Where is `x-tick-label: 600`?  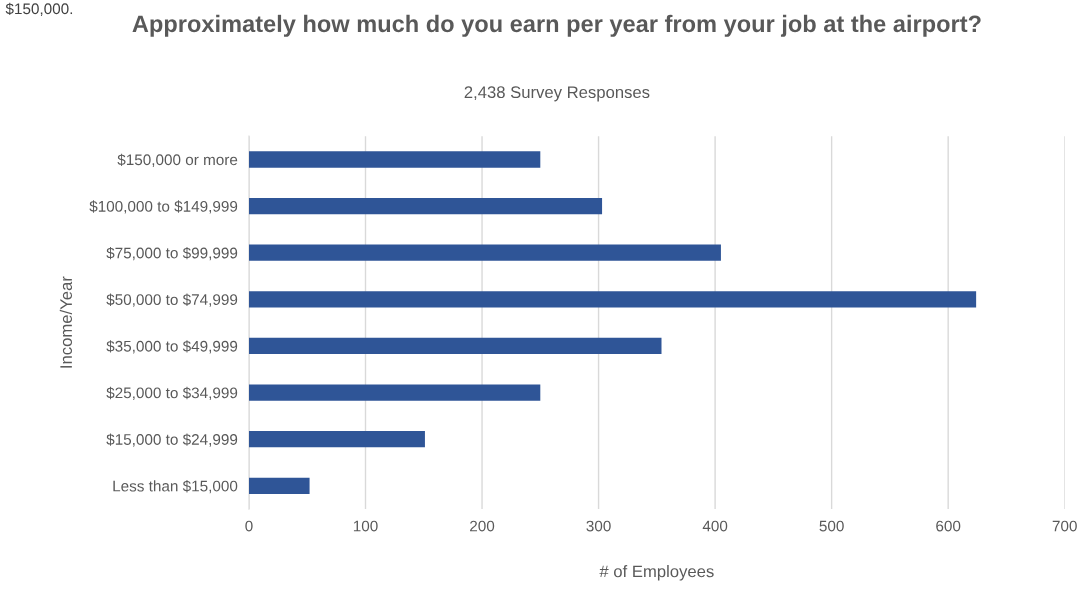
x-tick-label: 600 is located at coordinates (948, 526).